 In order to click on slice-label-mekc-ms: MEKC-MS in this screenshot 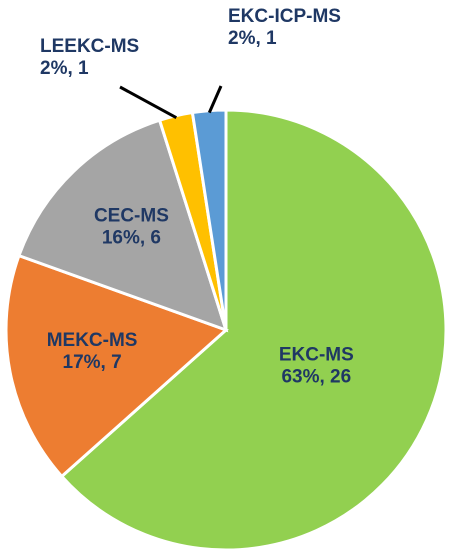, I will do `click(92, 340)`.